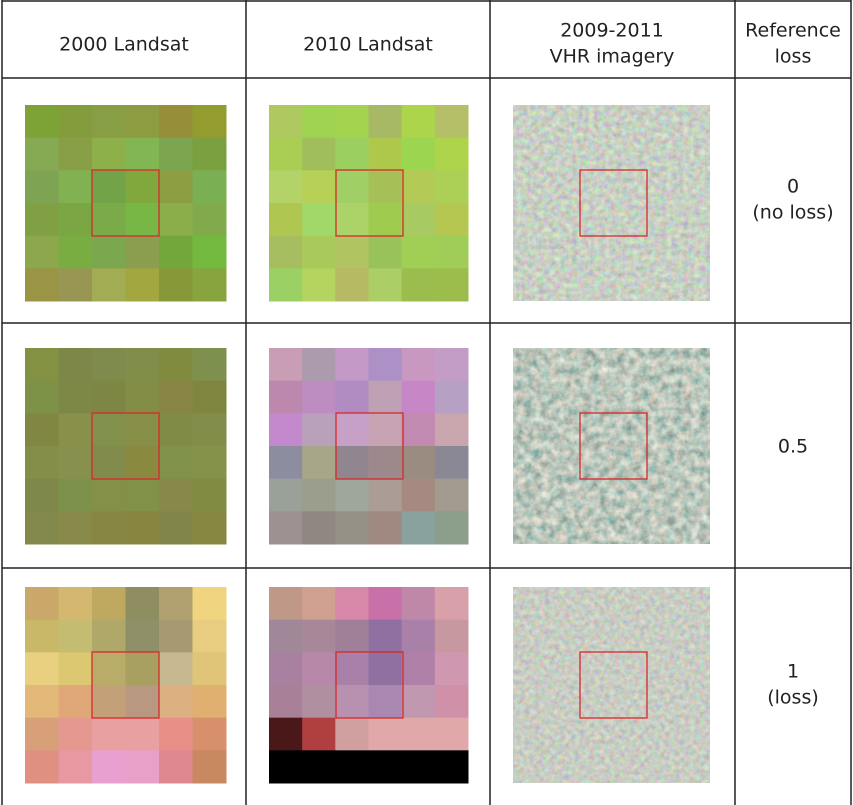 Image resolution: width=853 pixels, height=805 pixels. What do you see at coordinates (793, 447) in the screenshot?
I see `reference-loss: 0.5` at bounding box center [793, 447].